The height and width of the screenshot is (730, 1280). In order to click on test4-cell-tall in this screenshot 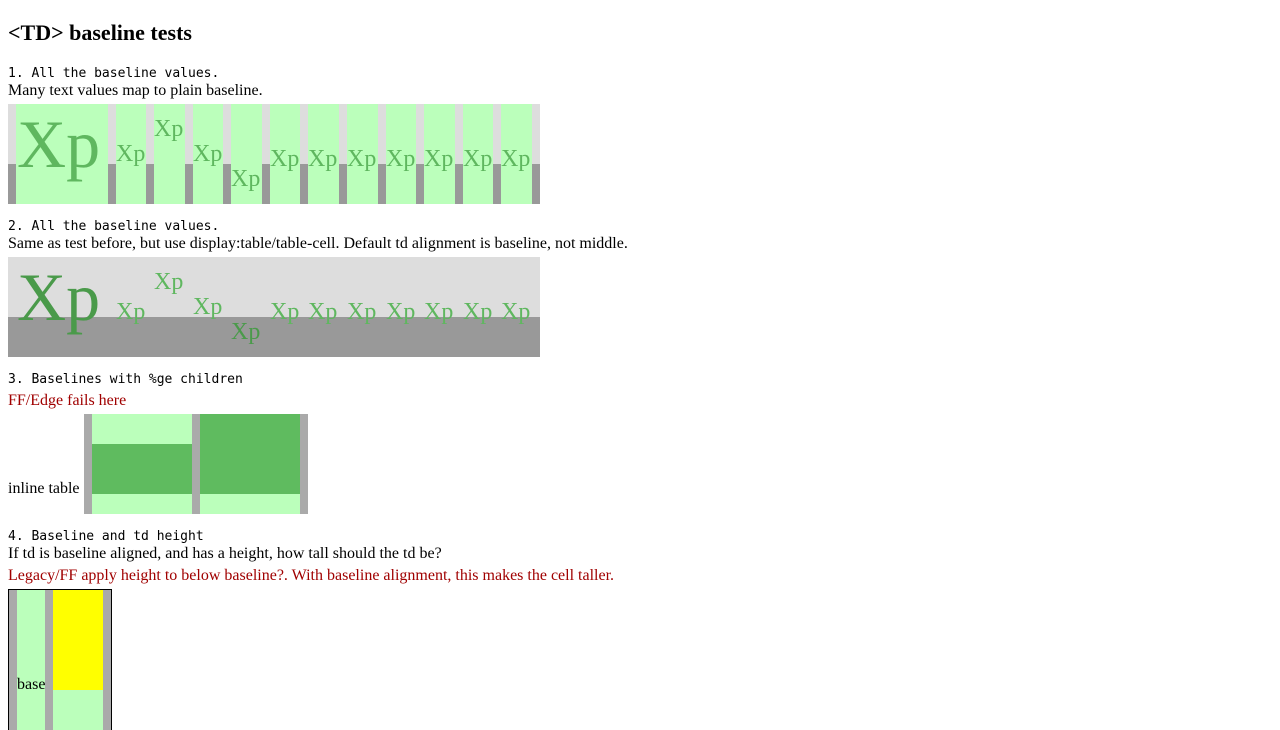, I will do `click(78, 660)`.